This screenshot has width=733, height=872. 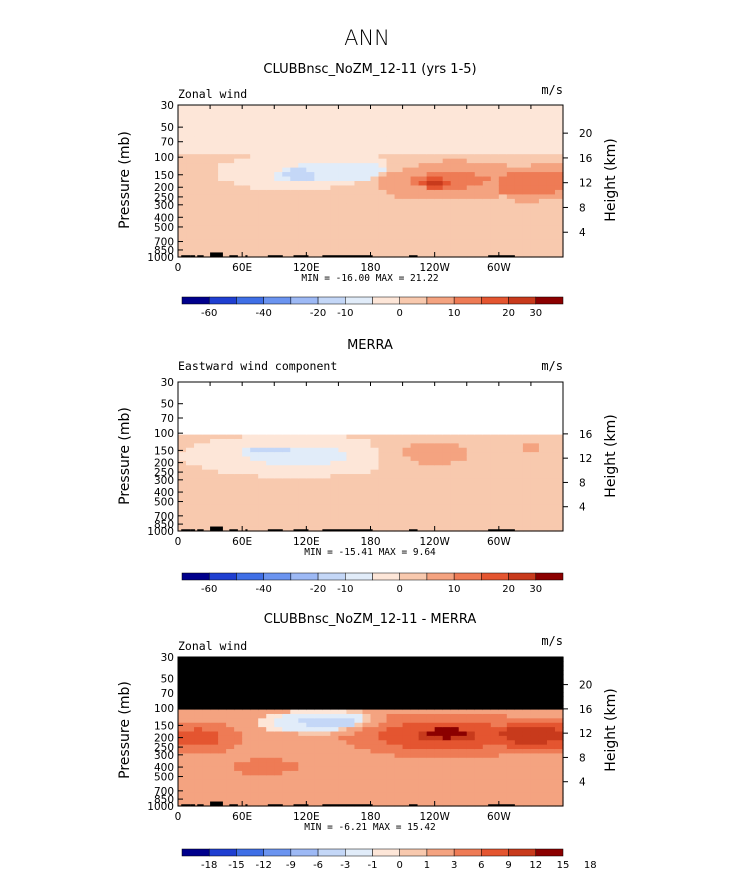 What do you see at coordinates (552, 366) in the screenshot?
I see `panel-reanalysis-units: m/s` at bounding box center [552, 366].